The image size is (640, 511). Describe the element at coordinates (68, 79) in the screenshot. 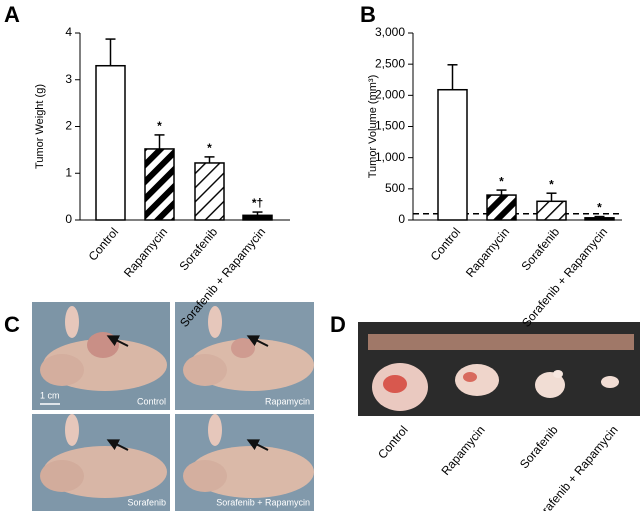

I see `y-tick-label: 3` at that location.